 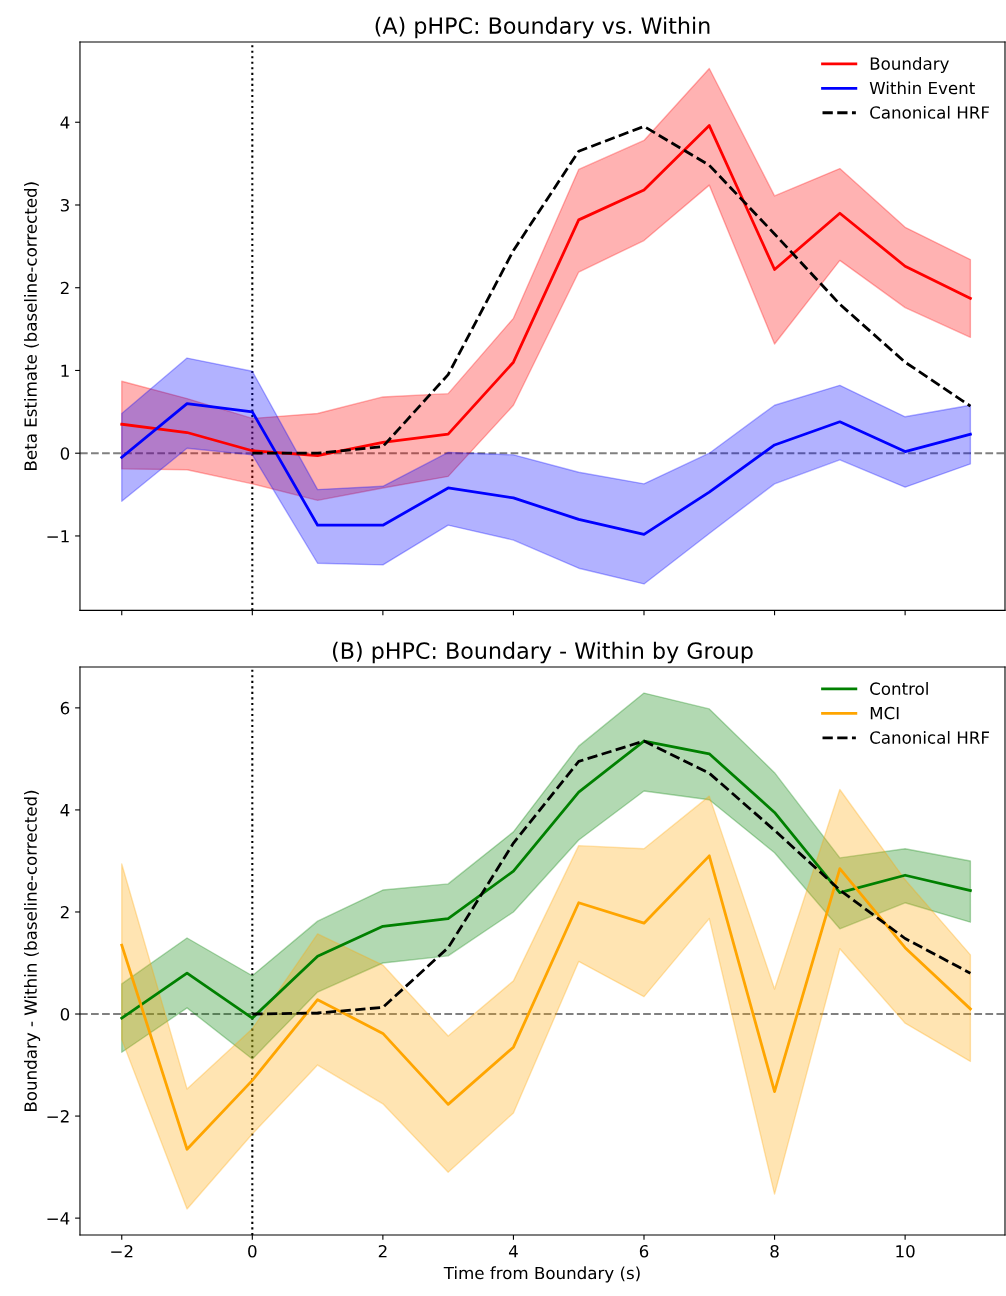 I want to click on legend-label: Boundary, so click(x=909, y=65).